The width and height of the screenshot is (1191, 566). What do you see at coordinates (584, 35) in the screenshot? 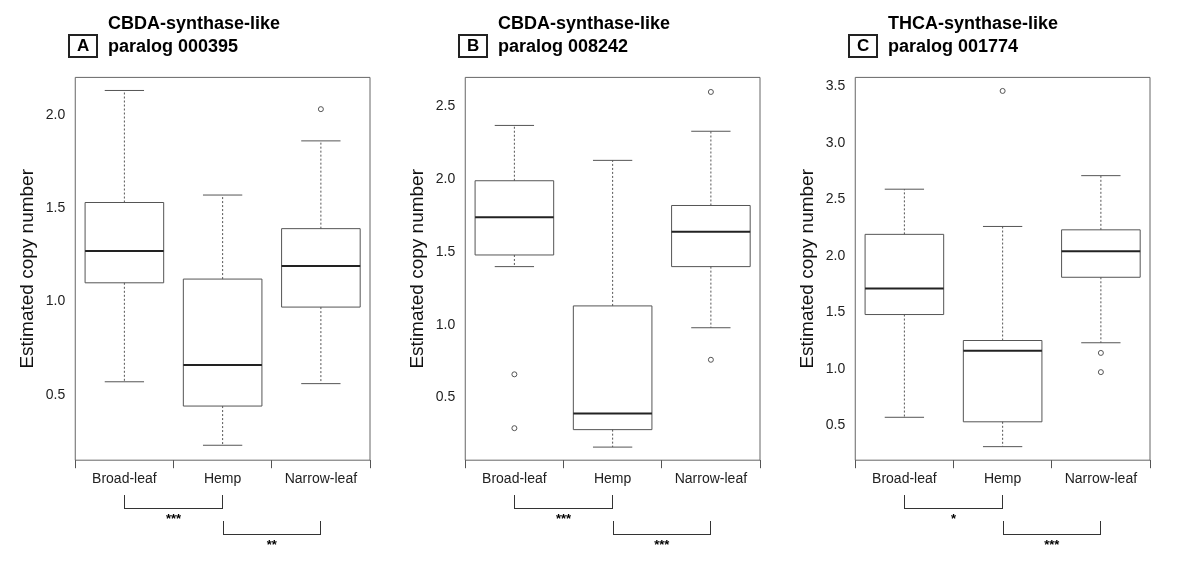
I see `chart-title: CBDA-synthase-like paralog 008242` at bounding box center [584, 35].